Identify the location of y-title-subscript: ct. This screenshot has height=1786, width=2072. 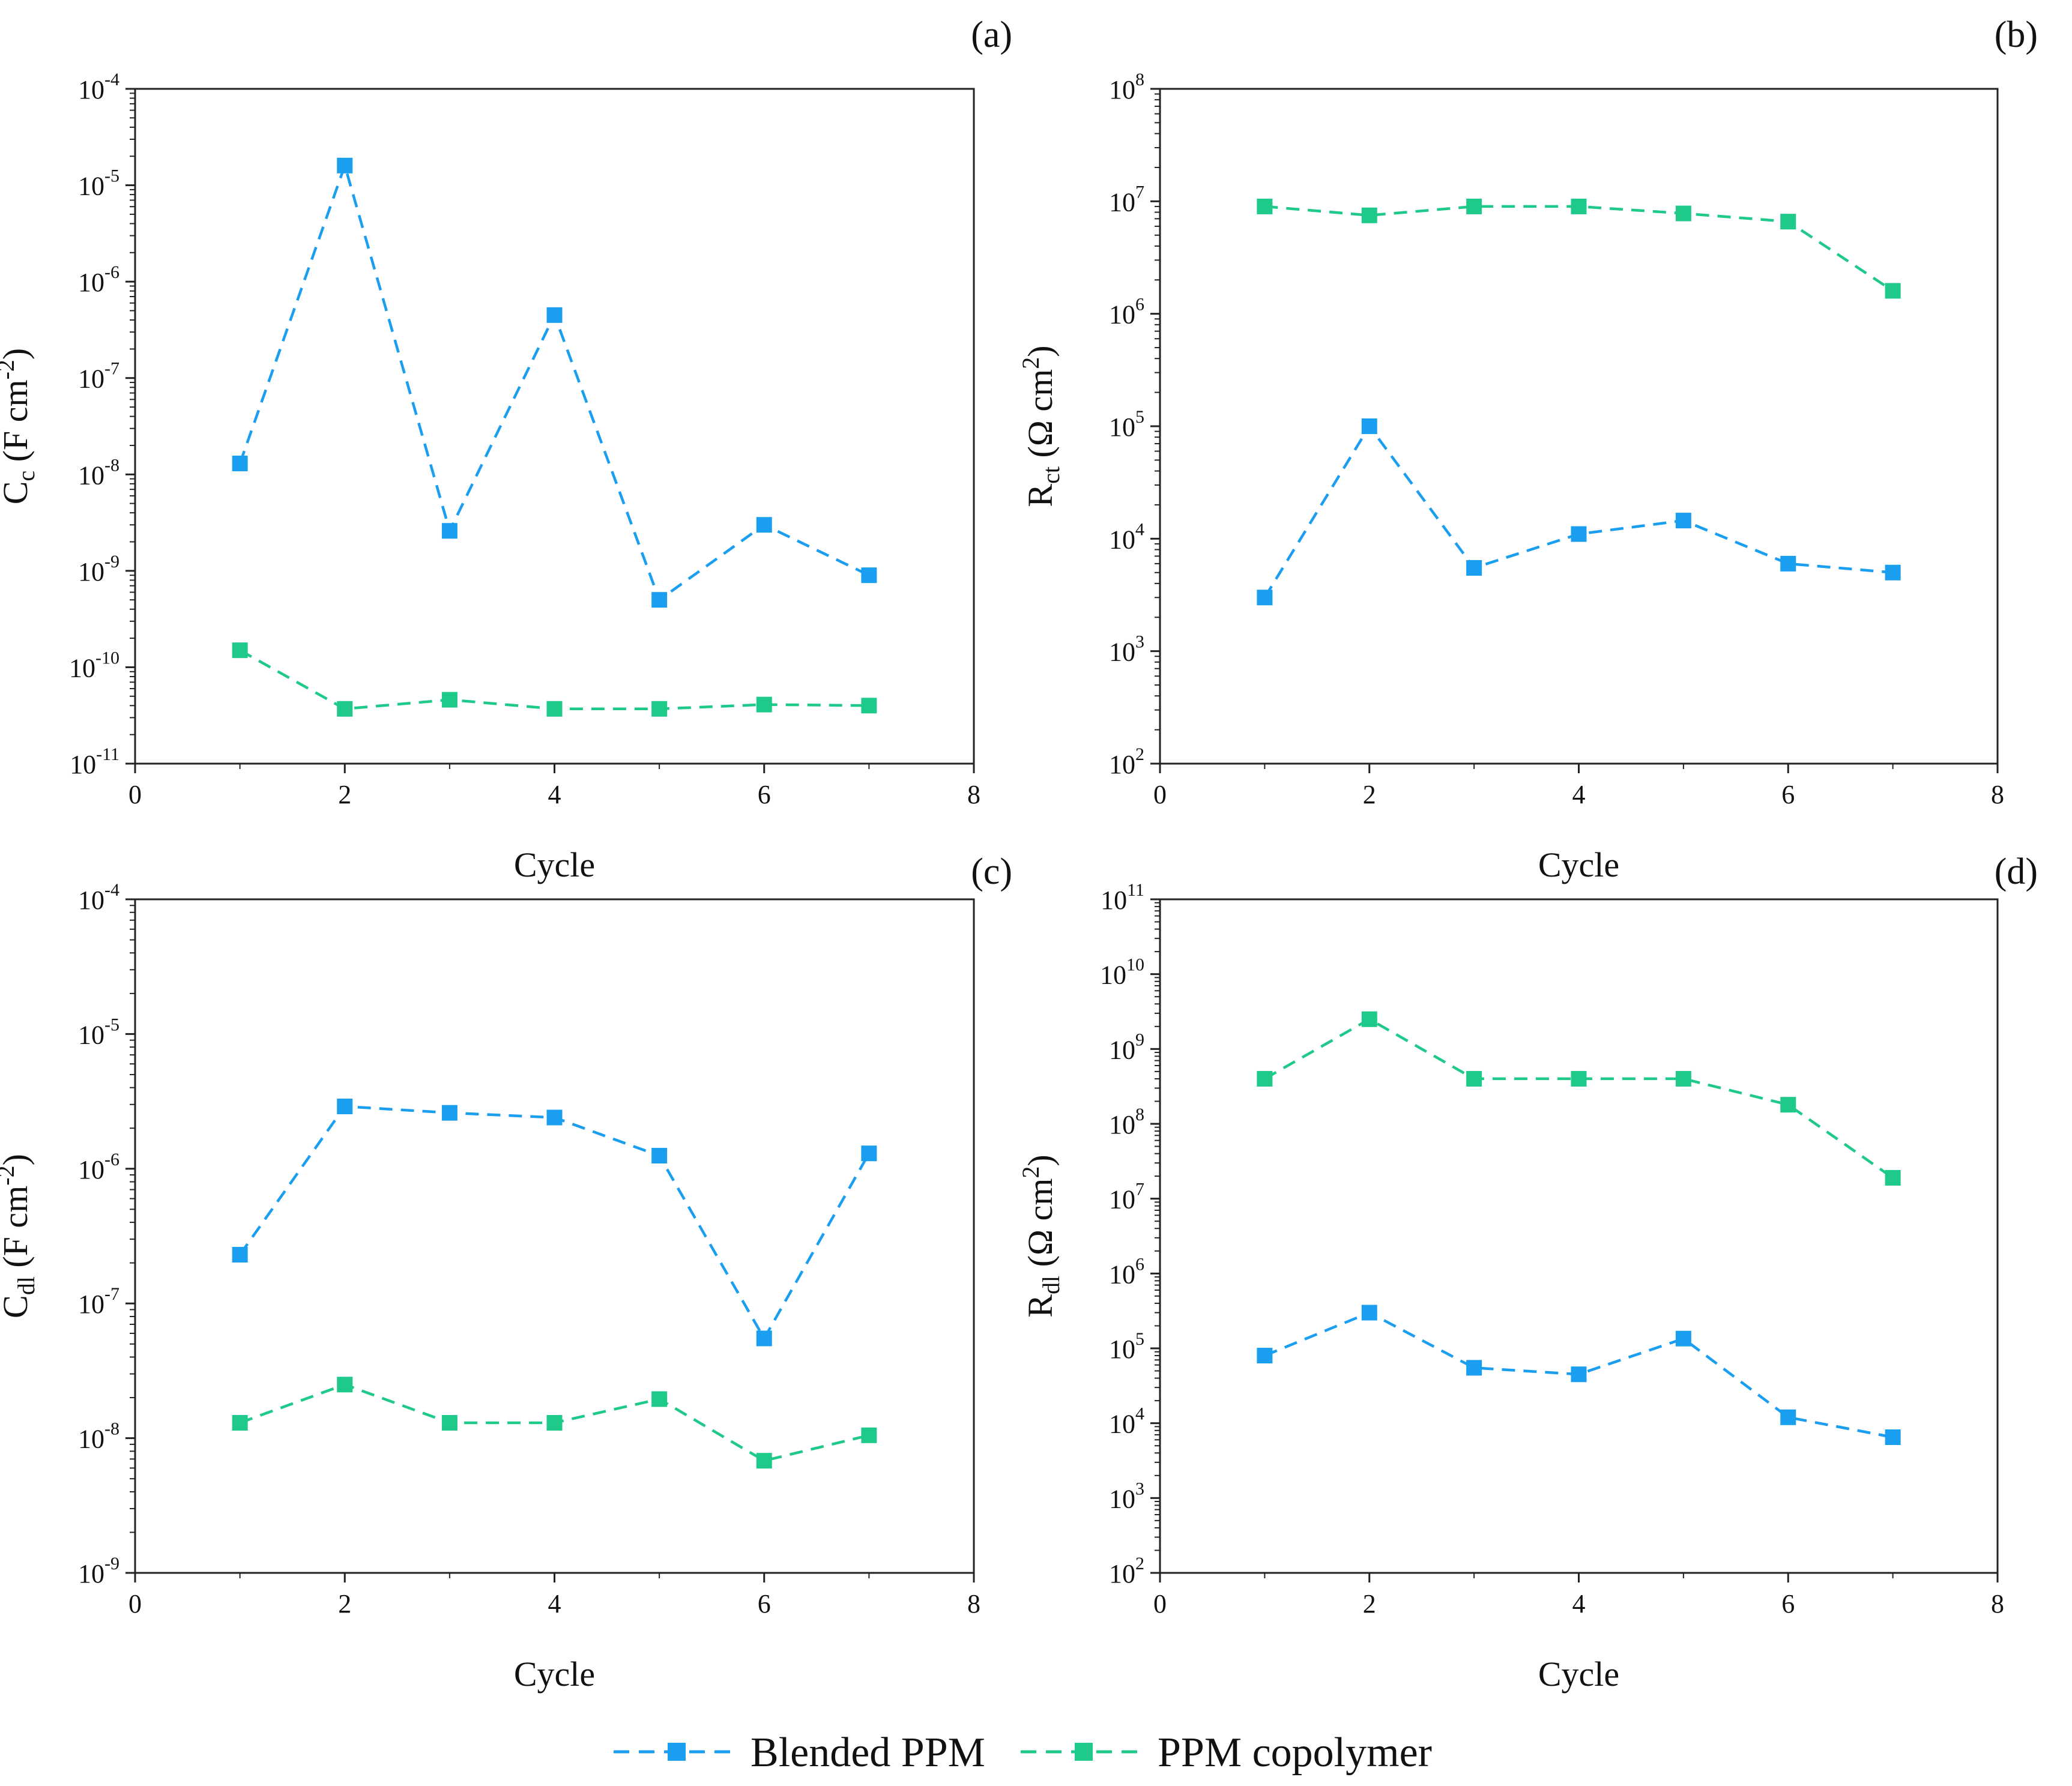
(1051, 475).